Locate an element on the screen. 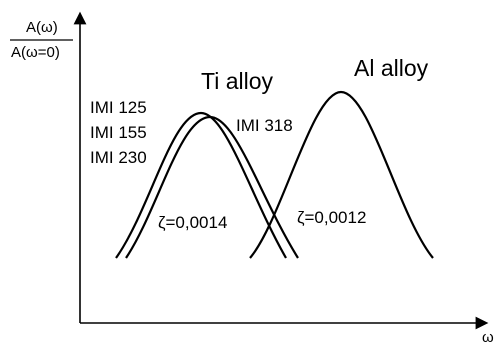 The image size is (497, 345). ti-curve-label-2: IMI 155 is located at coordinates (118, 132).